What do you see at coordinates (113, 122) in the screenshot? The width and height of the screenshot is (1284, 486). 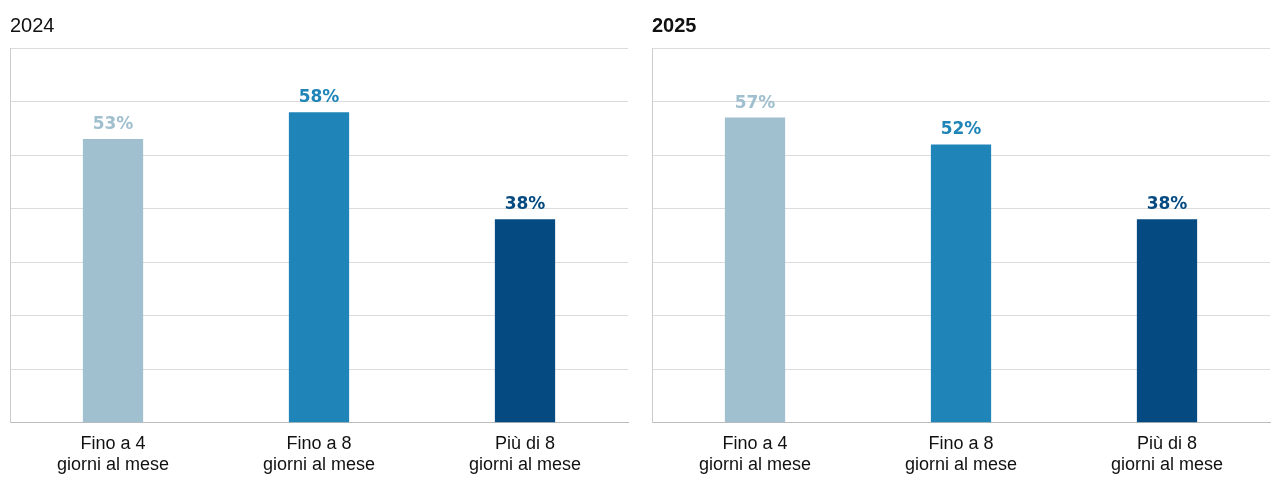 I see `data-label: 53%` at bounding box center [113, 122].